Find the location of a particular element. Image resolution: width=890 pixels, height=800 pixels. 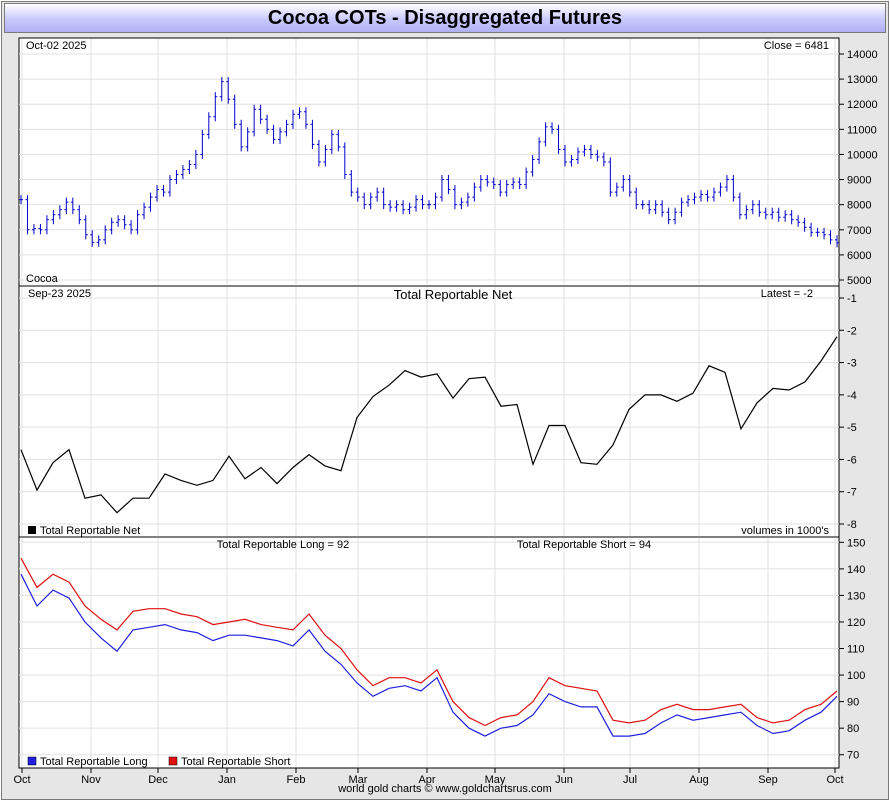

x-tick-label: Apr is located at coordinates (426, 780).